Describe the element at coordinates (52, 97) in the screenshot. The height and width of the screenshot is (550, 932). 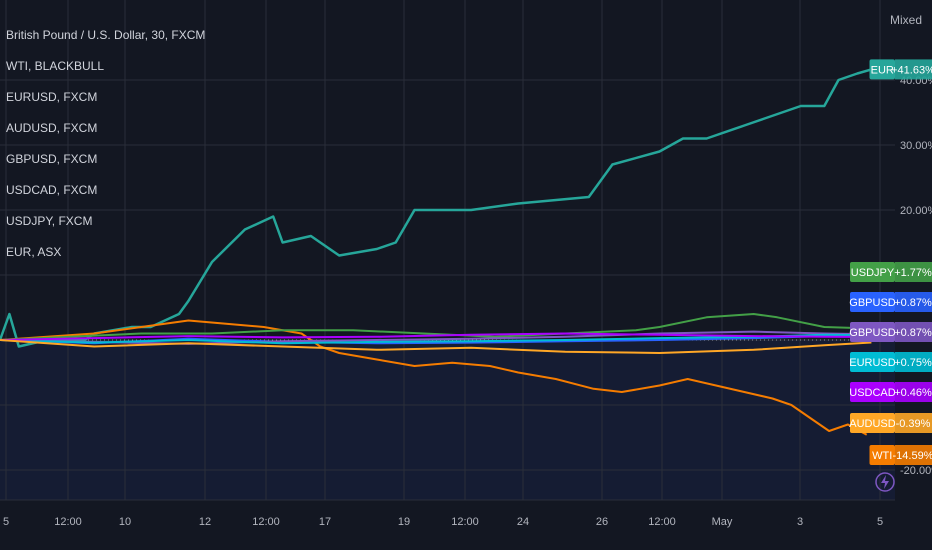
I see `legend-item-eurusd: EURUSD, FXCM` at that location.